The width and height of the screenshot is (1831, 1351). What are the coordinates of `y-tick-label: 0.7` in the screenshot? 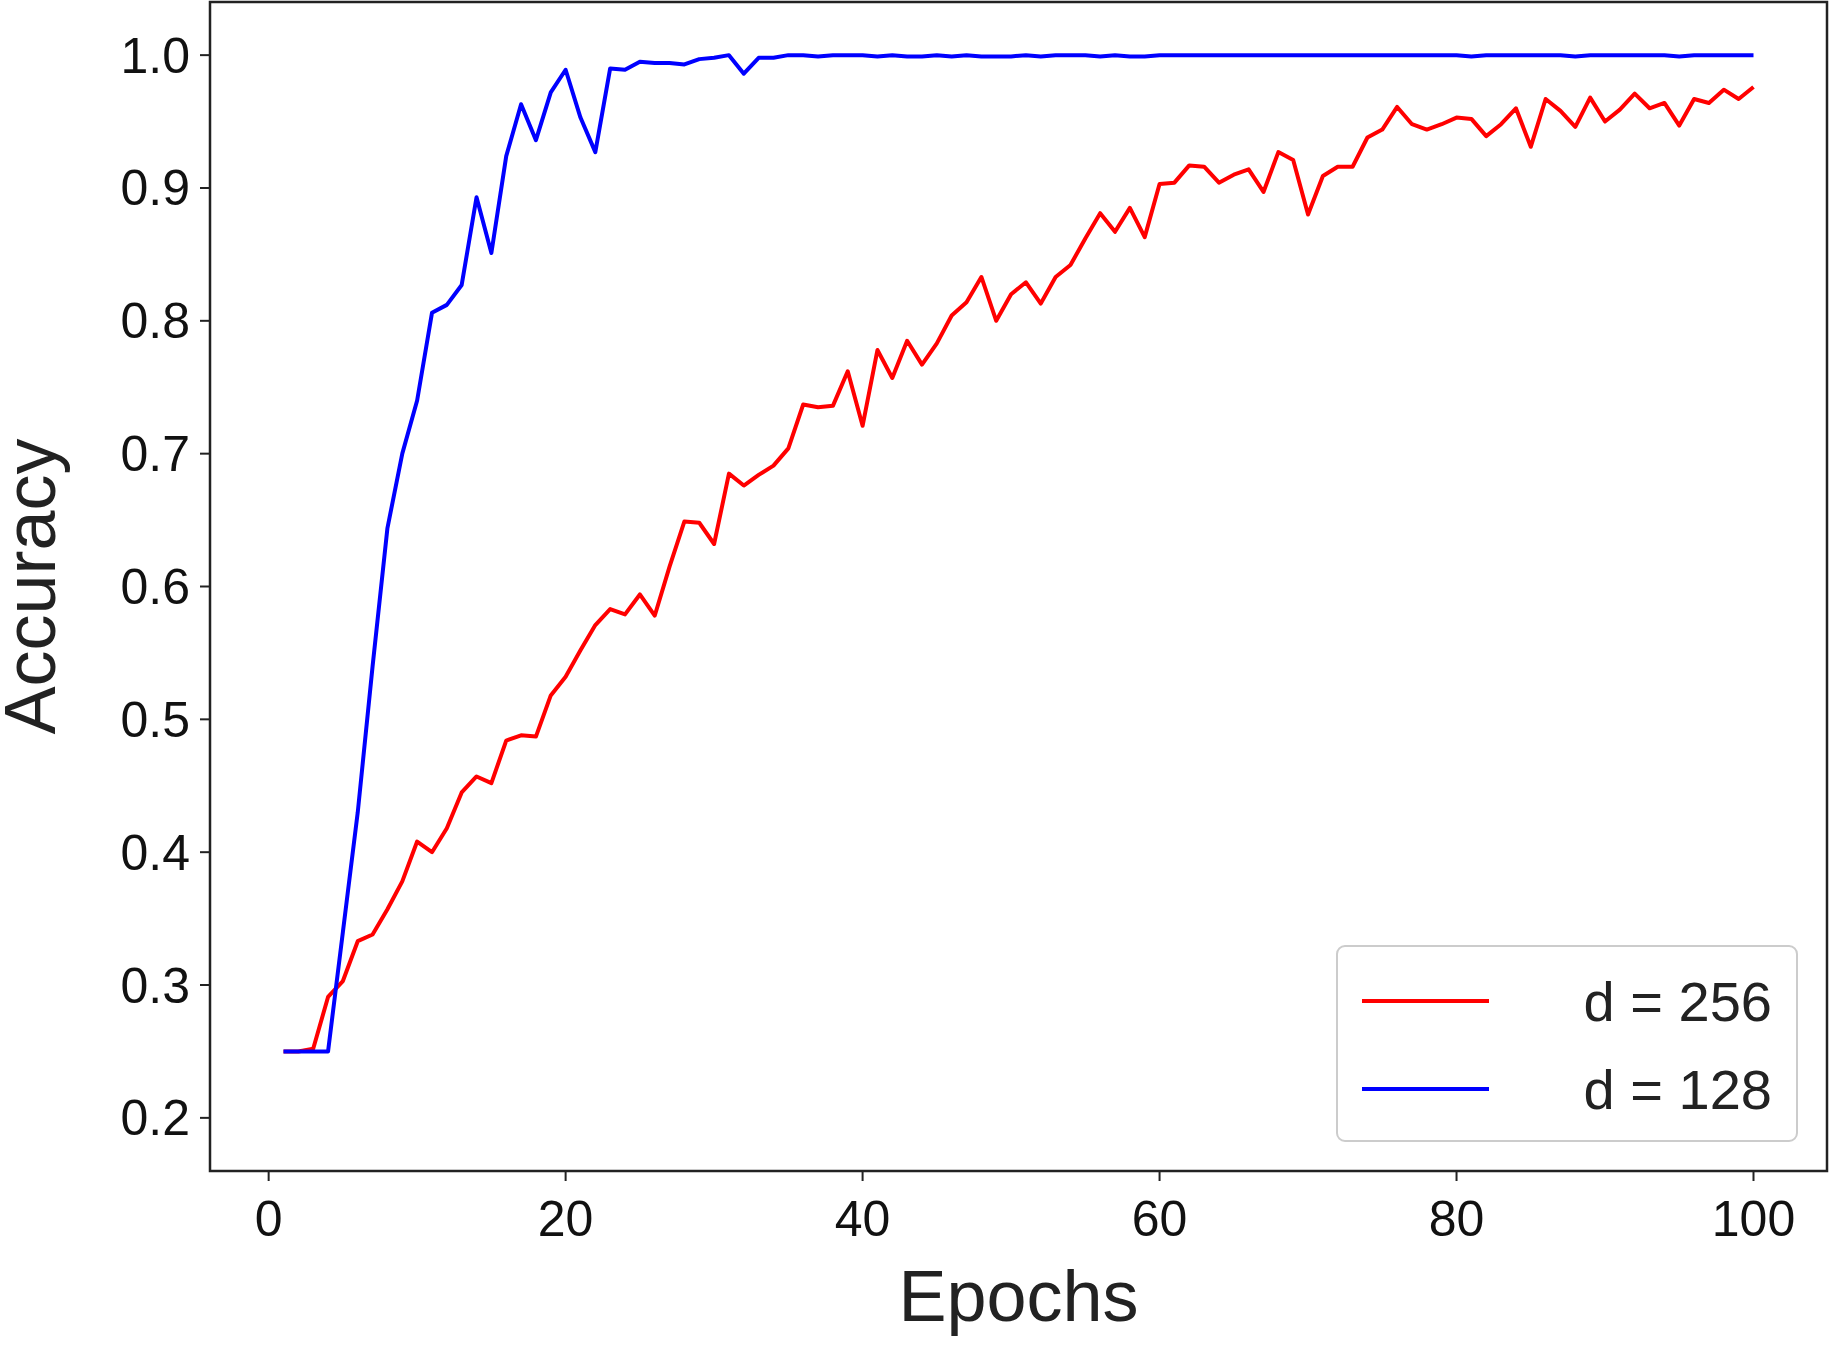 It's located at (155, 454).